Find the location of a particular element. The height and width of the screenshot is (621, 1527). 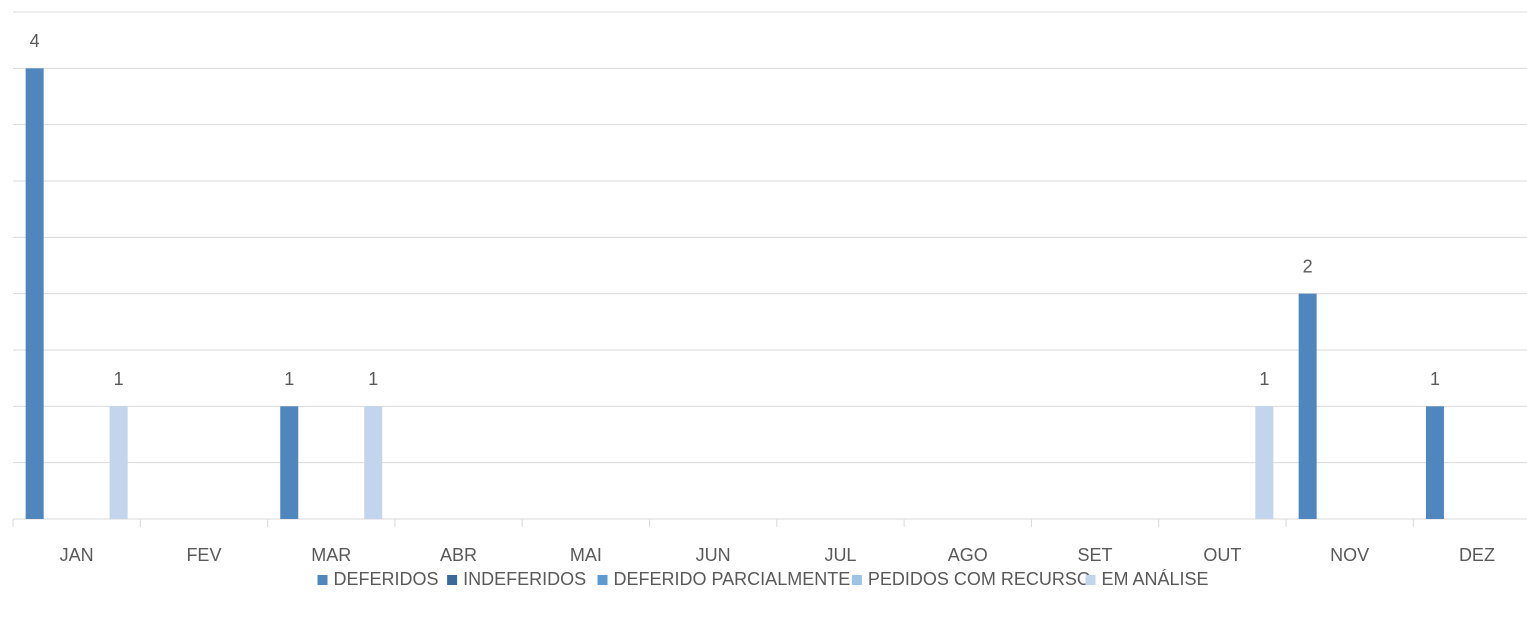

x-tick-label: JUL is located at coordinates (840, 555).